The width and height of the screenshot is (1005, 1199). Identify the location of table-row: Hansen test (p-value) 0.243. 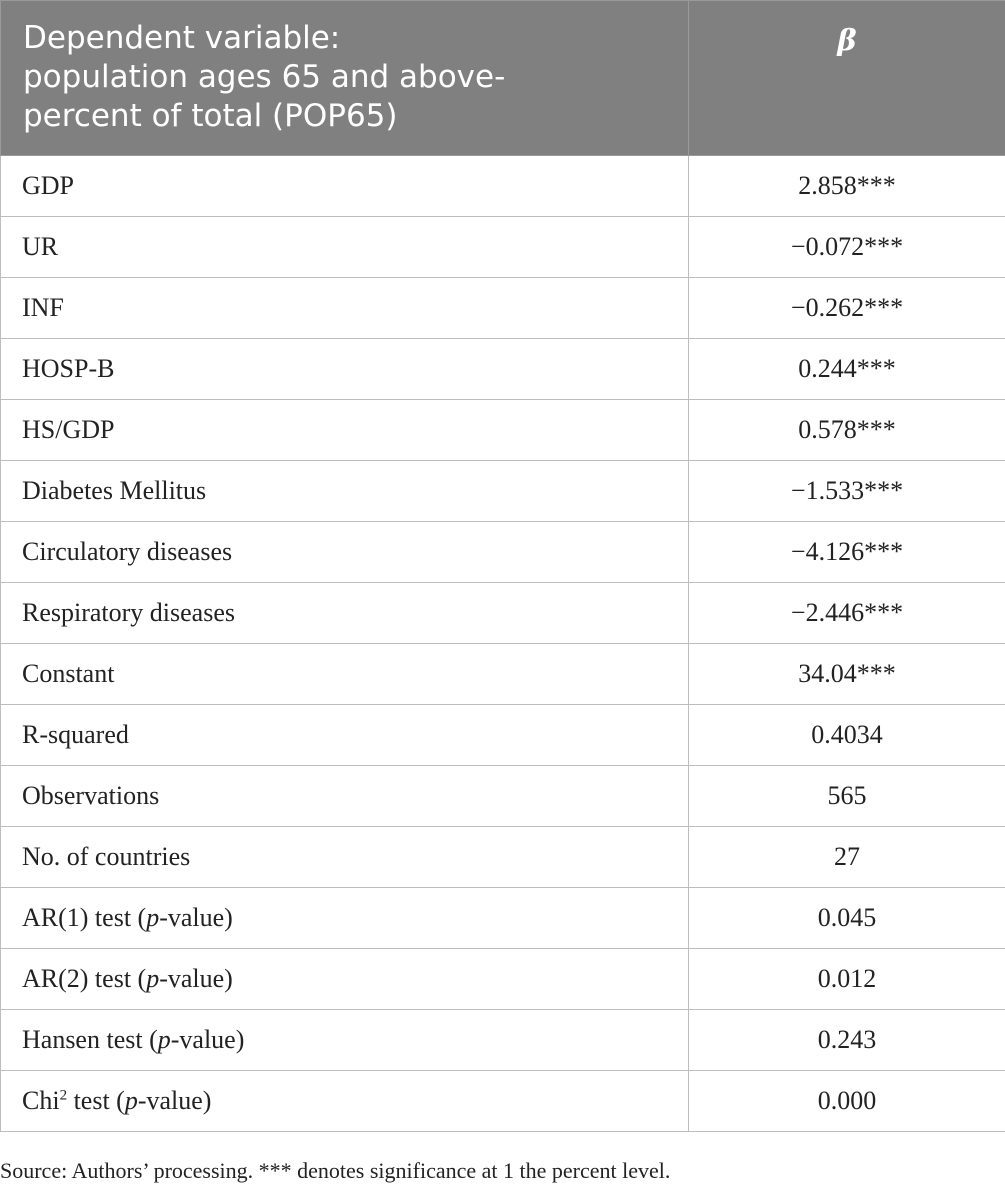
(502, 1040).